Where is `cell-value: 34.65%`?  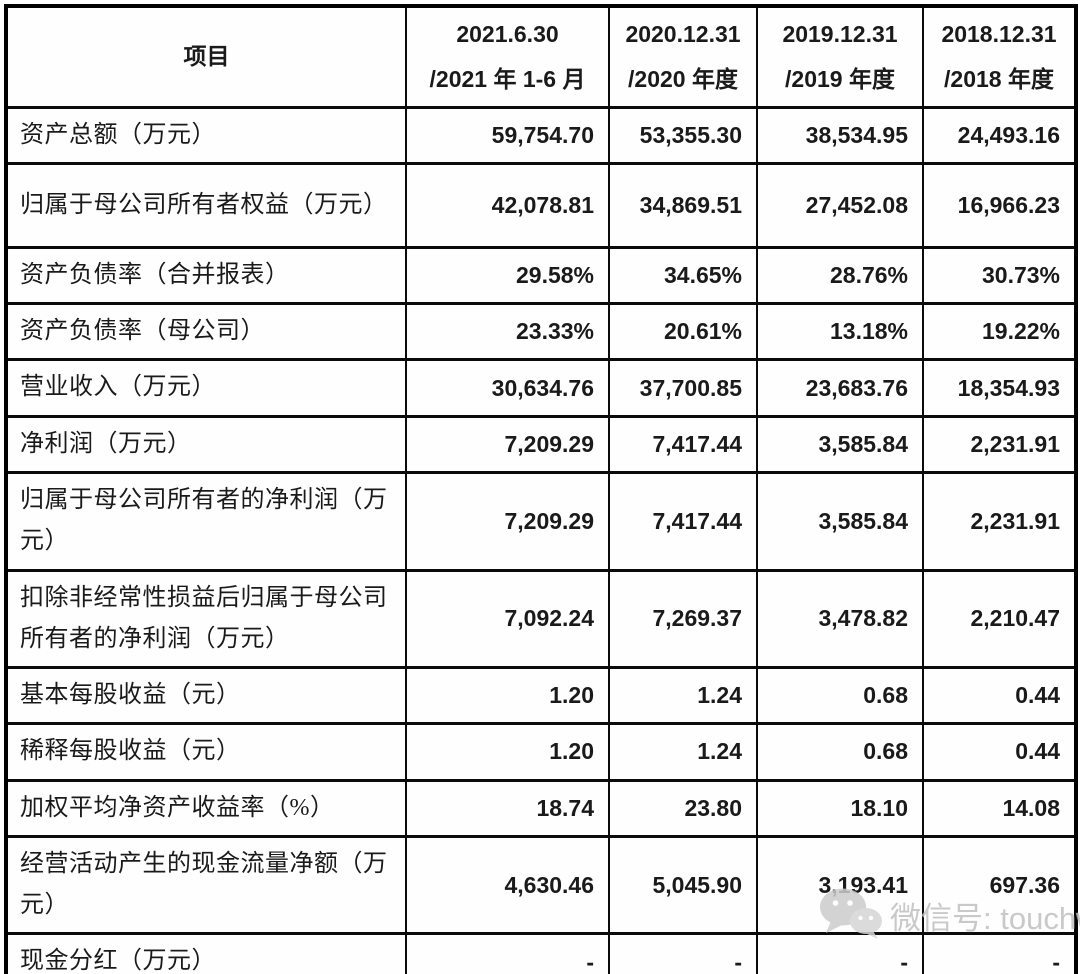
cell-value: 34.65% is located at coordinates (683, 275).